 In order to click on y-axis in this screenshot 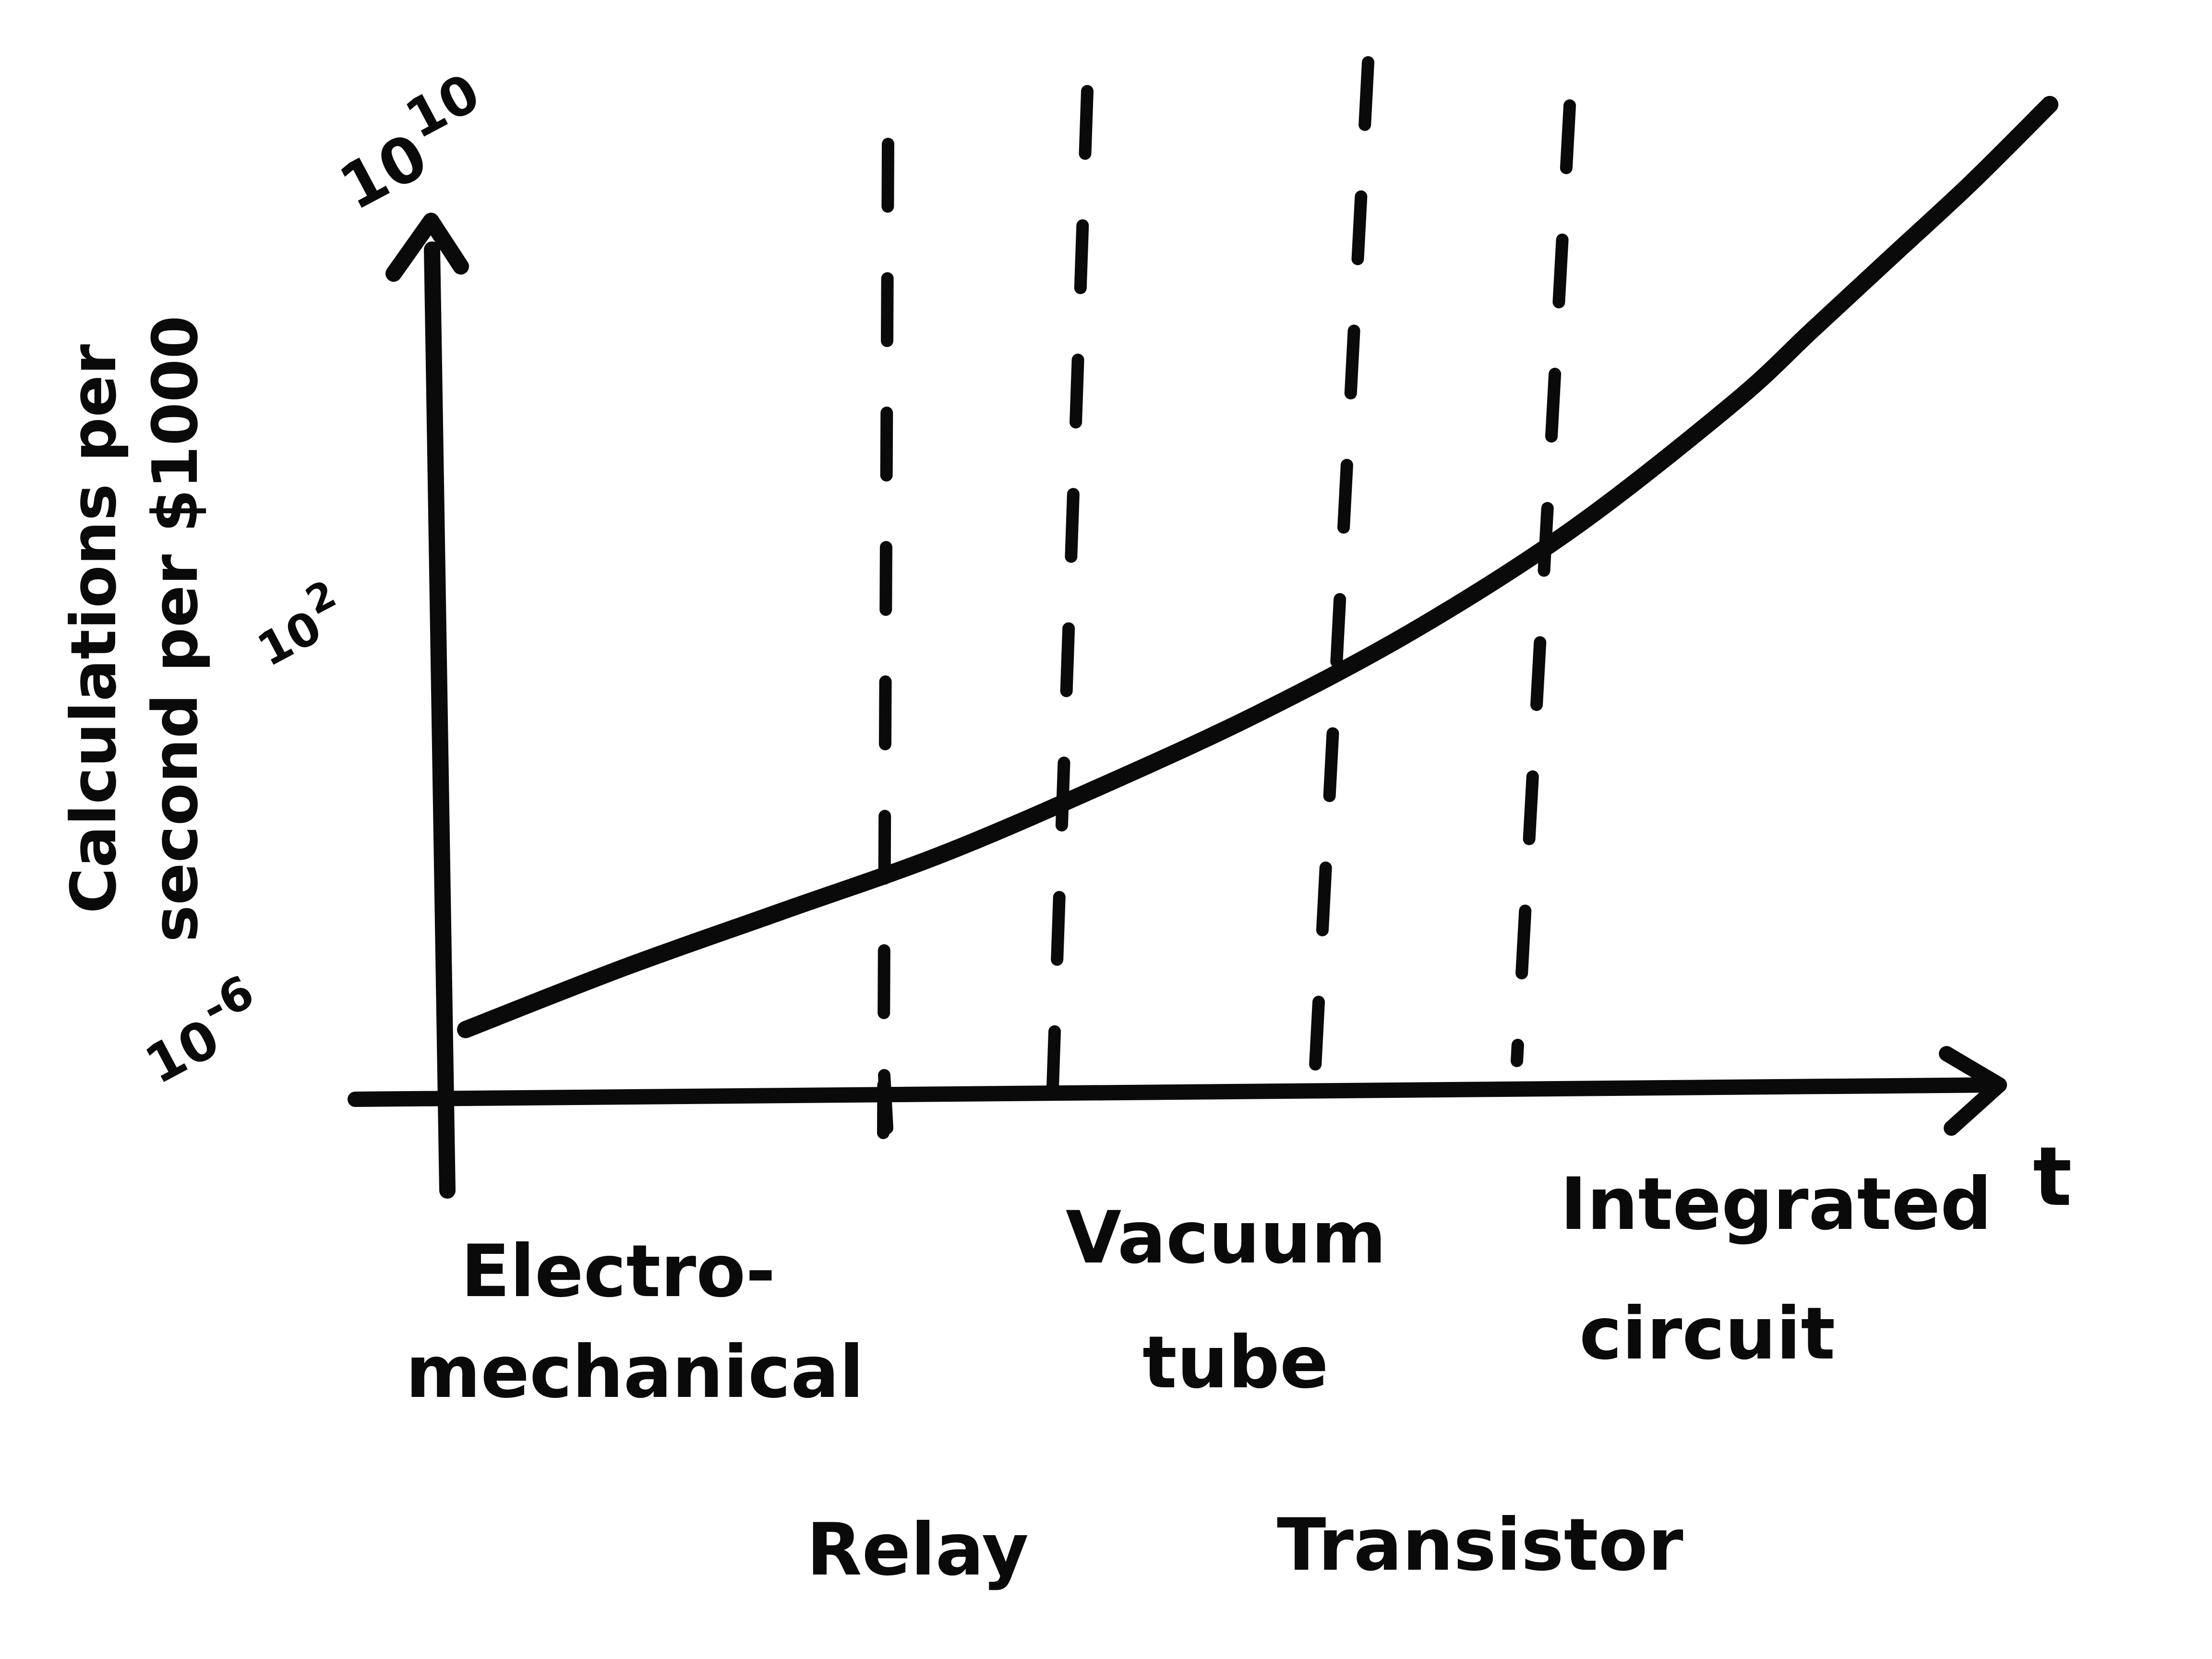, I will do `click(427, 706)`.